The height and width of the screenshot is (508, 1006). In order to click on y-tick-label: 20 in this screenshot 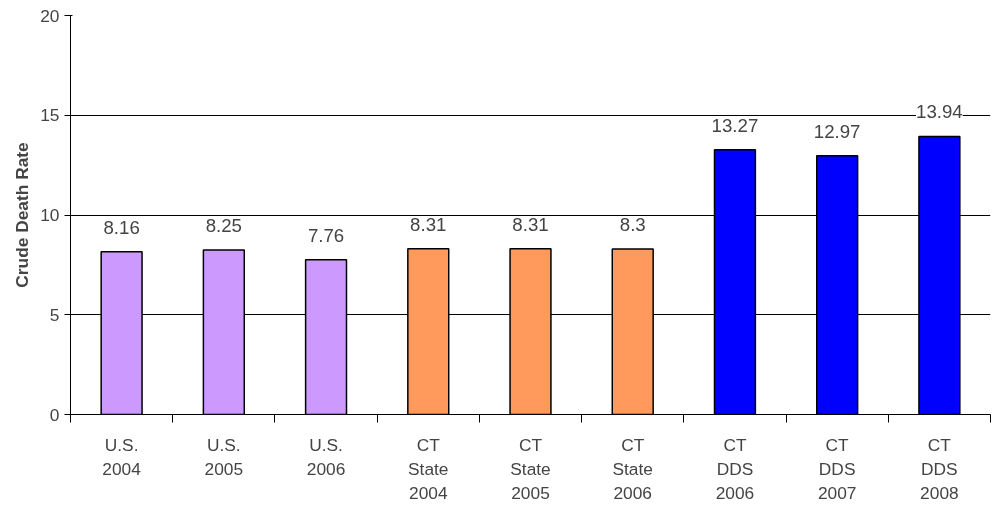, I will do `click(50, 15)`.